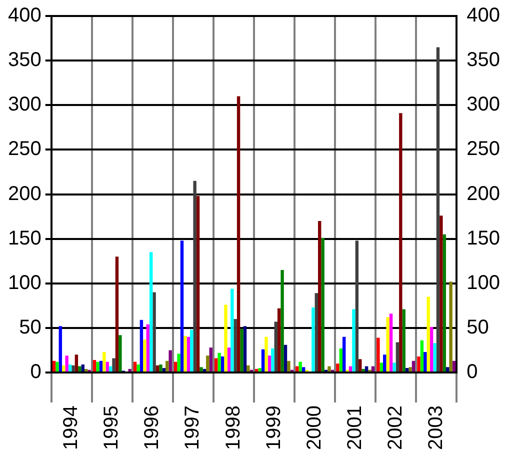  I want to click on y2-tick-label: 200, so click(483, 193).